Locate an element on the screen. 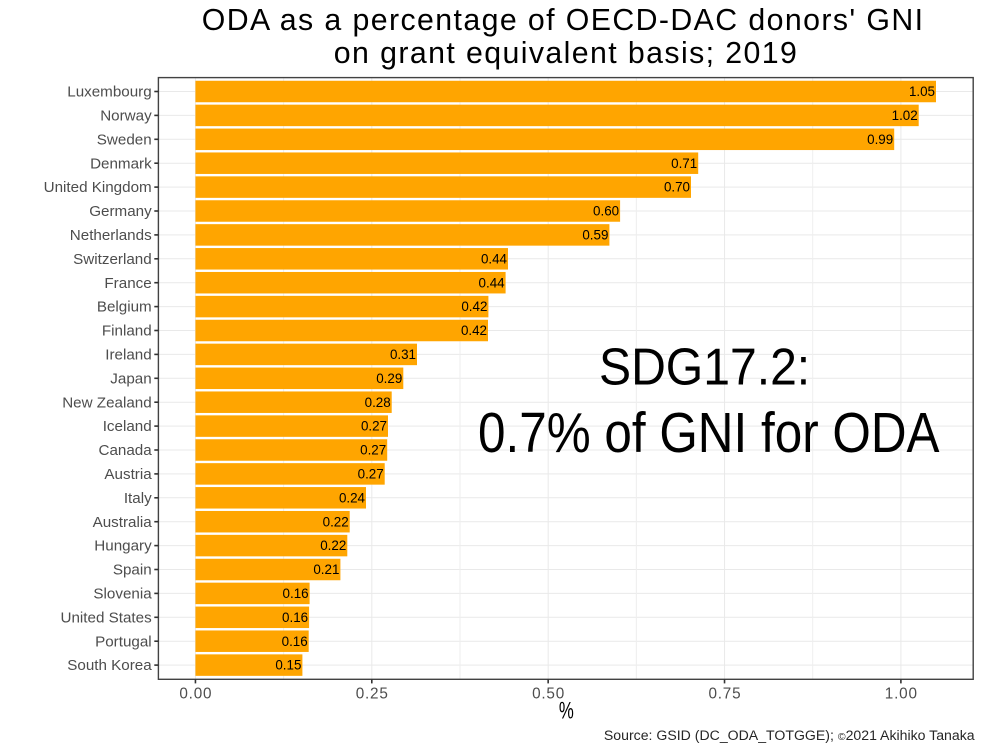  svg-text: Japan is located at coordinates (130, 378).